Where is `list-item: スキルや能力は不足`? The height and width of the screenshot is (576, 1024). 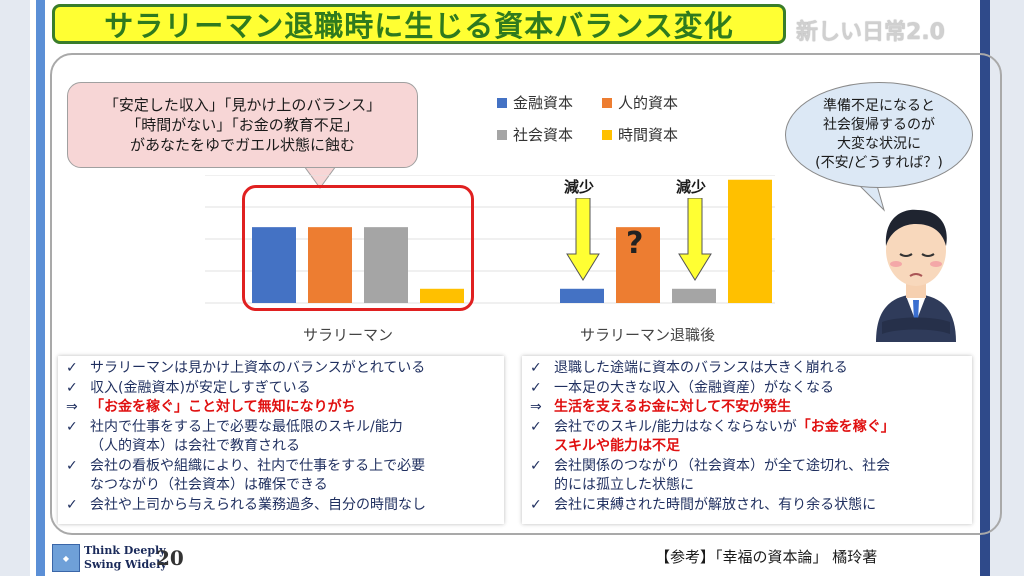
list-item: スキルや能力は不足 is located at coordinates (751, 447).